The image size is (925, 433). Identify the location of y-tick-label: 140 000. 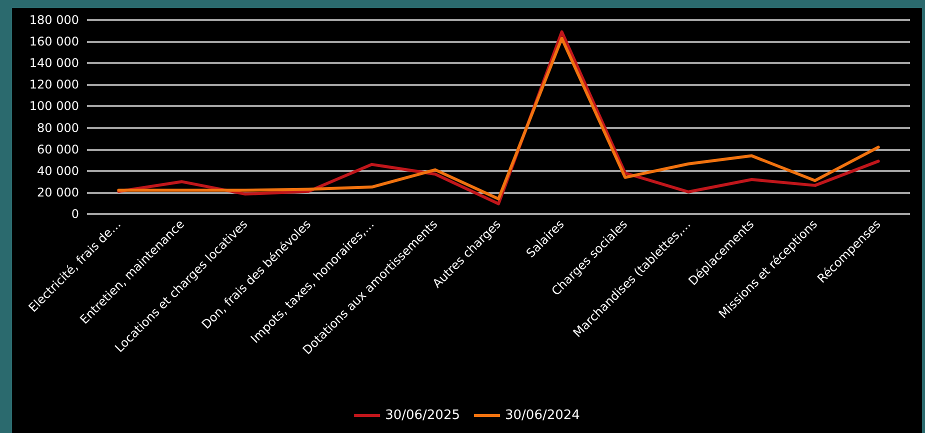
(54, 63).